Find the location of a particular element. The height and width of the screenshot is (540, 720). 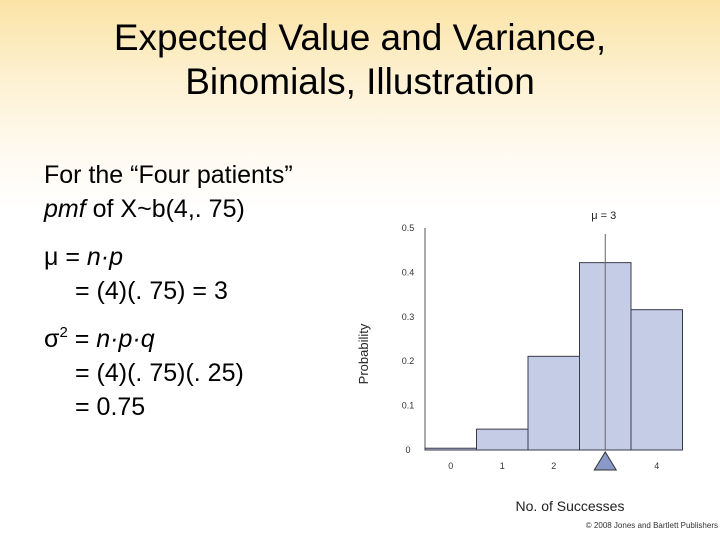

mu-equals: = is located at coordinates (72, 257).